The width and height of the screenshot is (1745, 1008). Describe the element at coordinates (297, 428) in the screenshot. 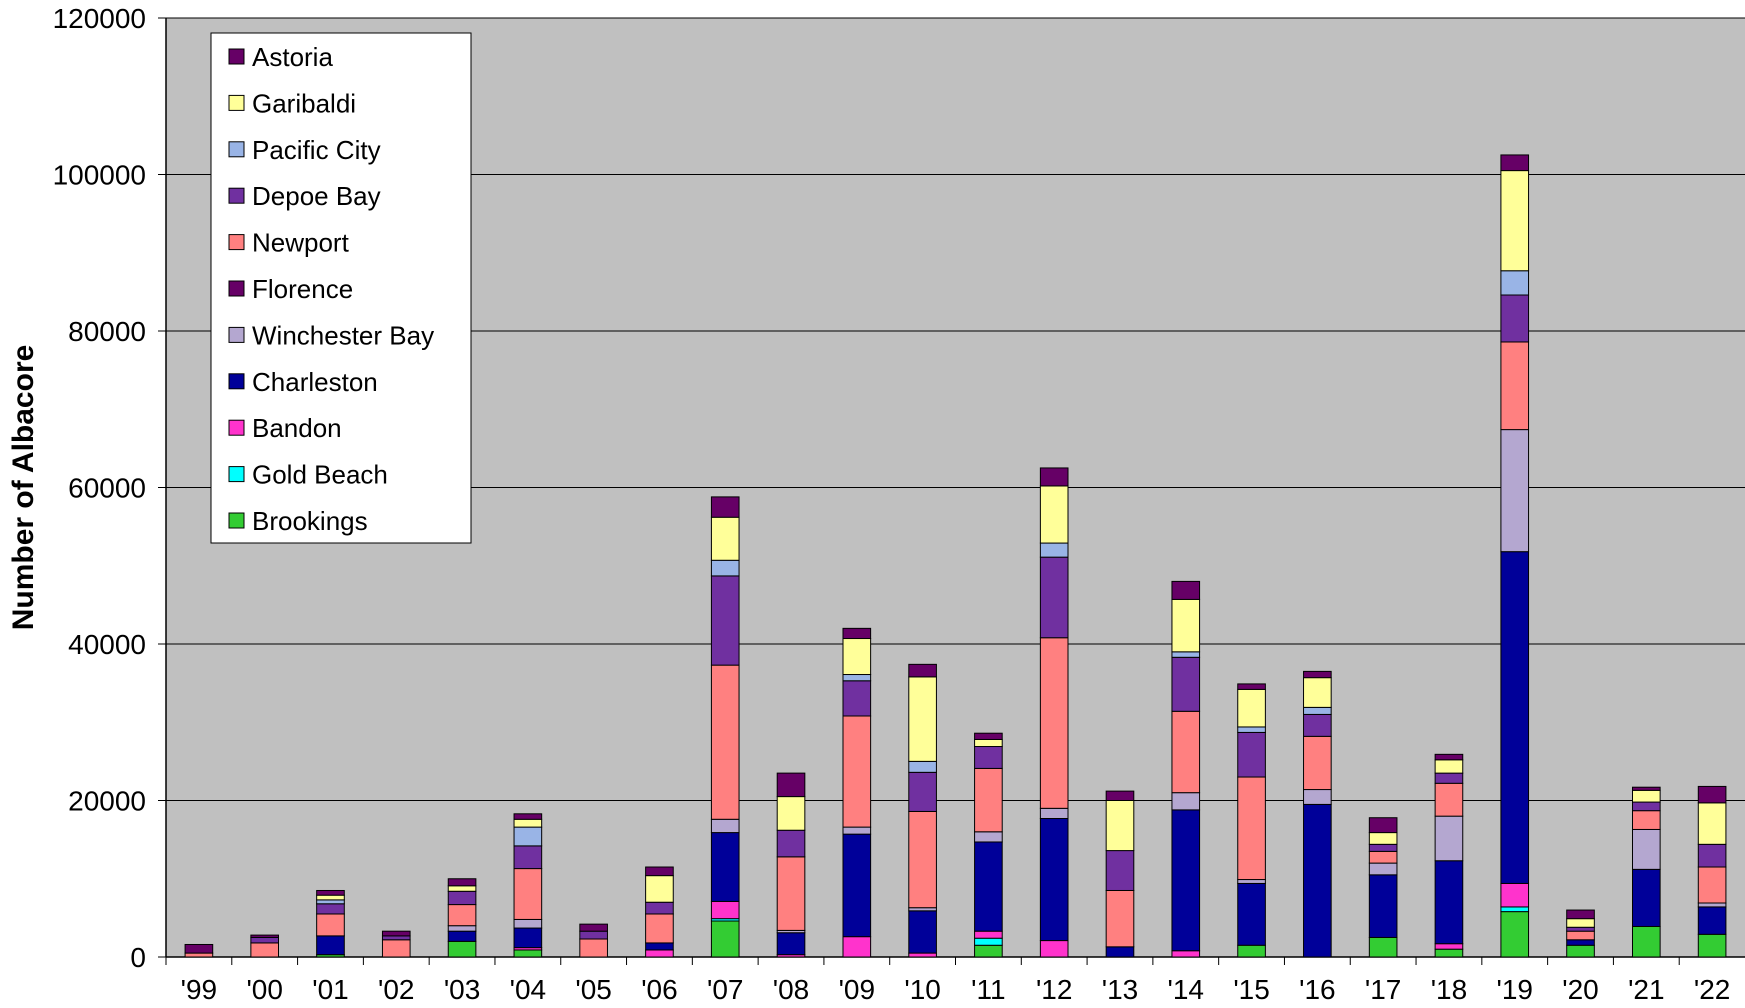

I see `legend-label: Bandon` at that location.